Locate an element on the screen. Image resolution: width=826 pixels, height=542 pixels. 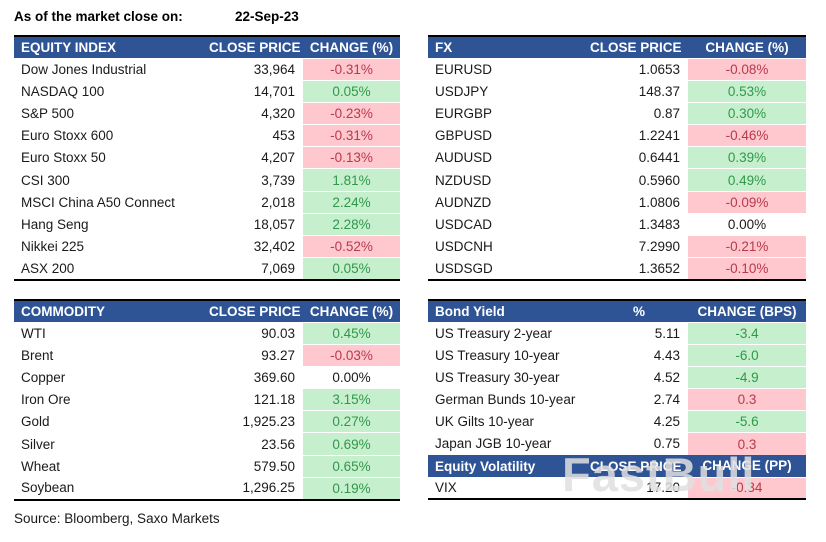
instrument-name: Nikkei 225 is located at coordinates (53, 247).